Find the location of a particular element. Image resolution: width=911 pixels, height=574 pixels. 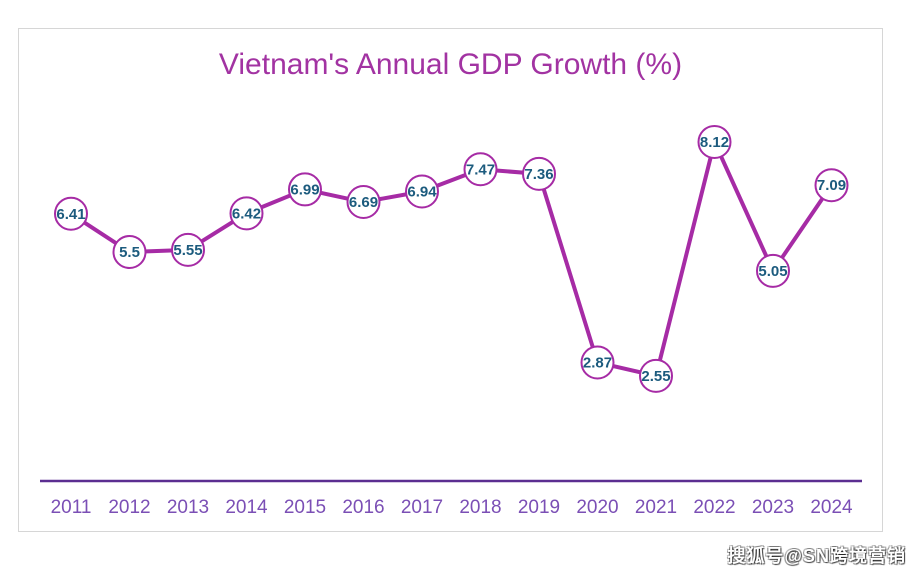

data-point-label: 5.55 is located at coordinates (187, 250).